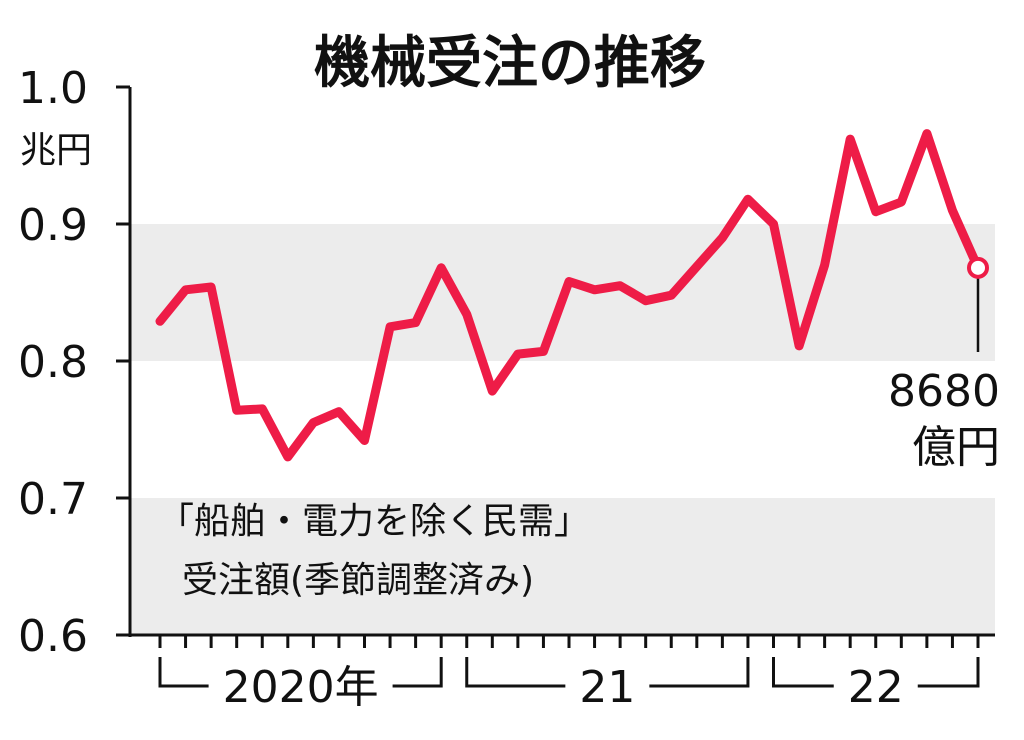 The height and width of the screenshot is (740, 1024). What do you see at coordinates (53, 88) in the screenshot?
I see `y-tick-label: 1.0` at bounding box center [53, 88].